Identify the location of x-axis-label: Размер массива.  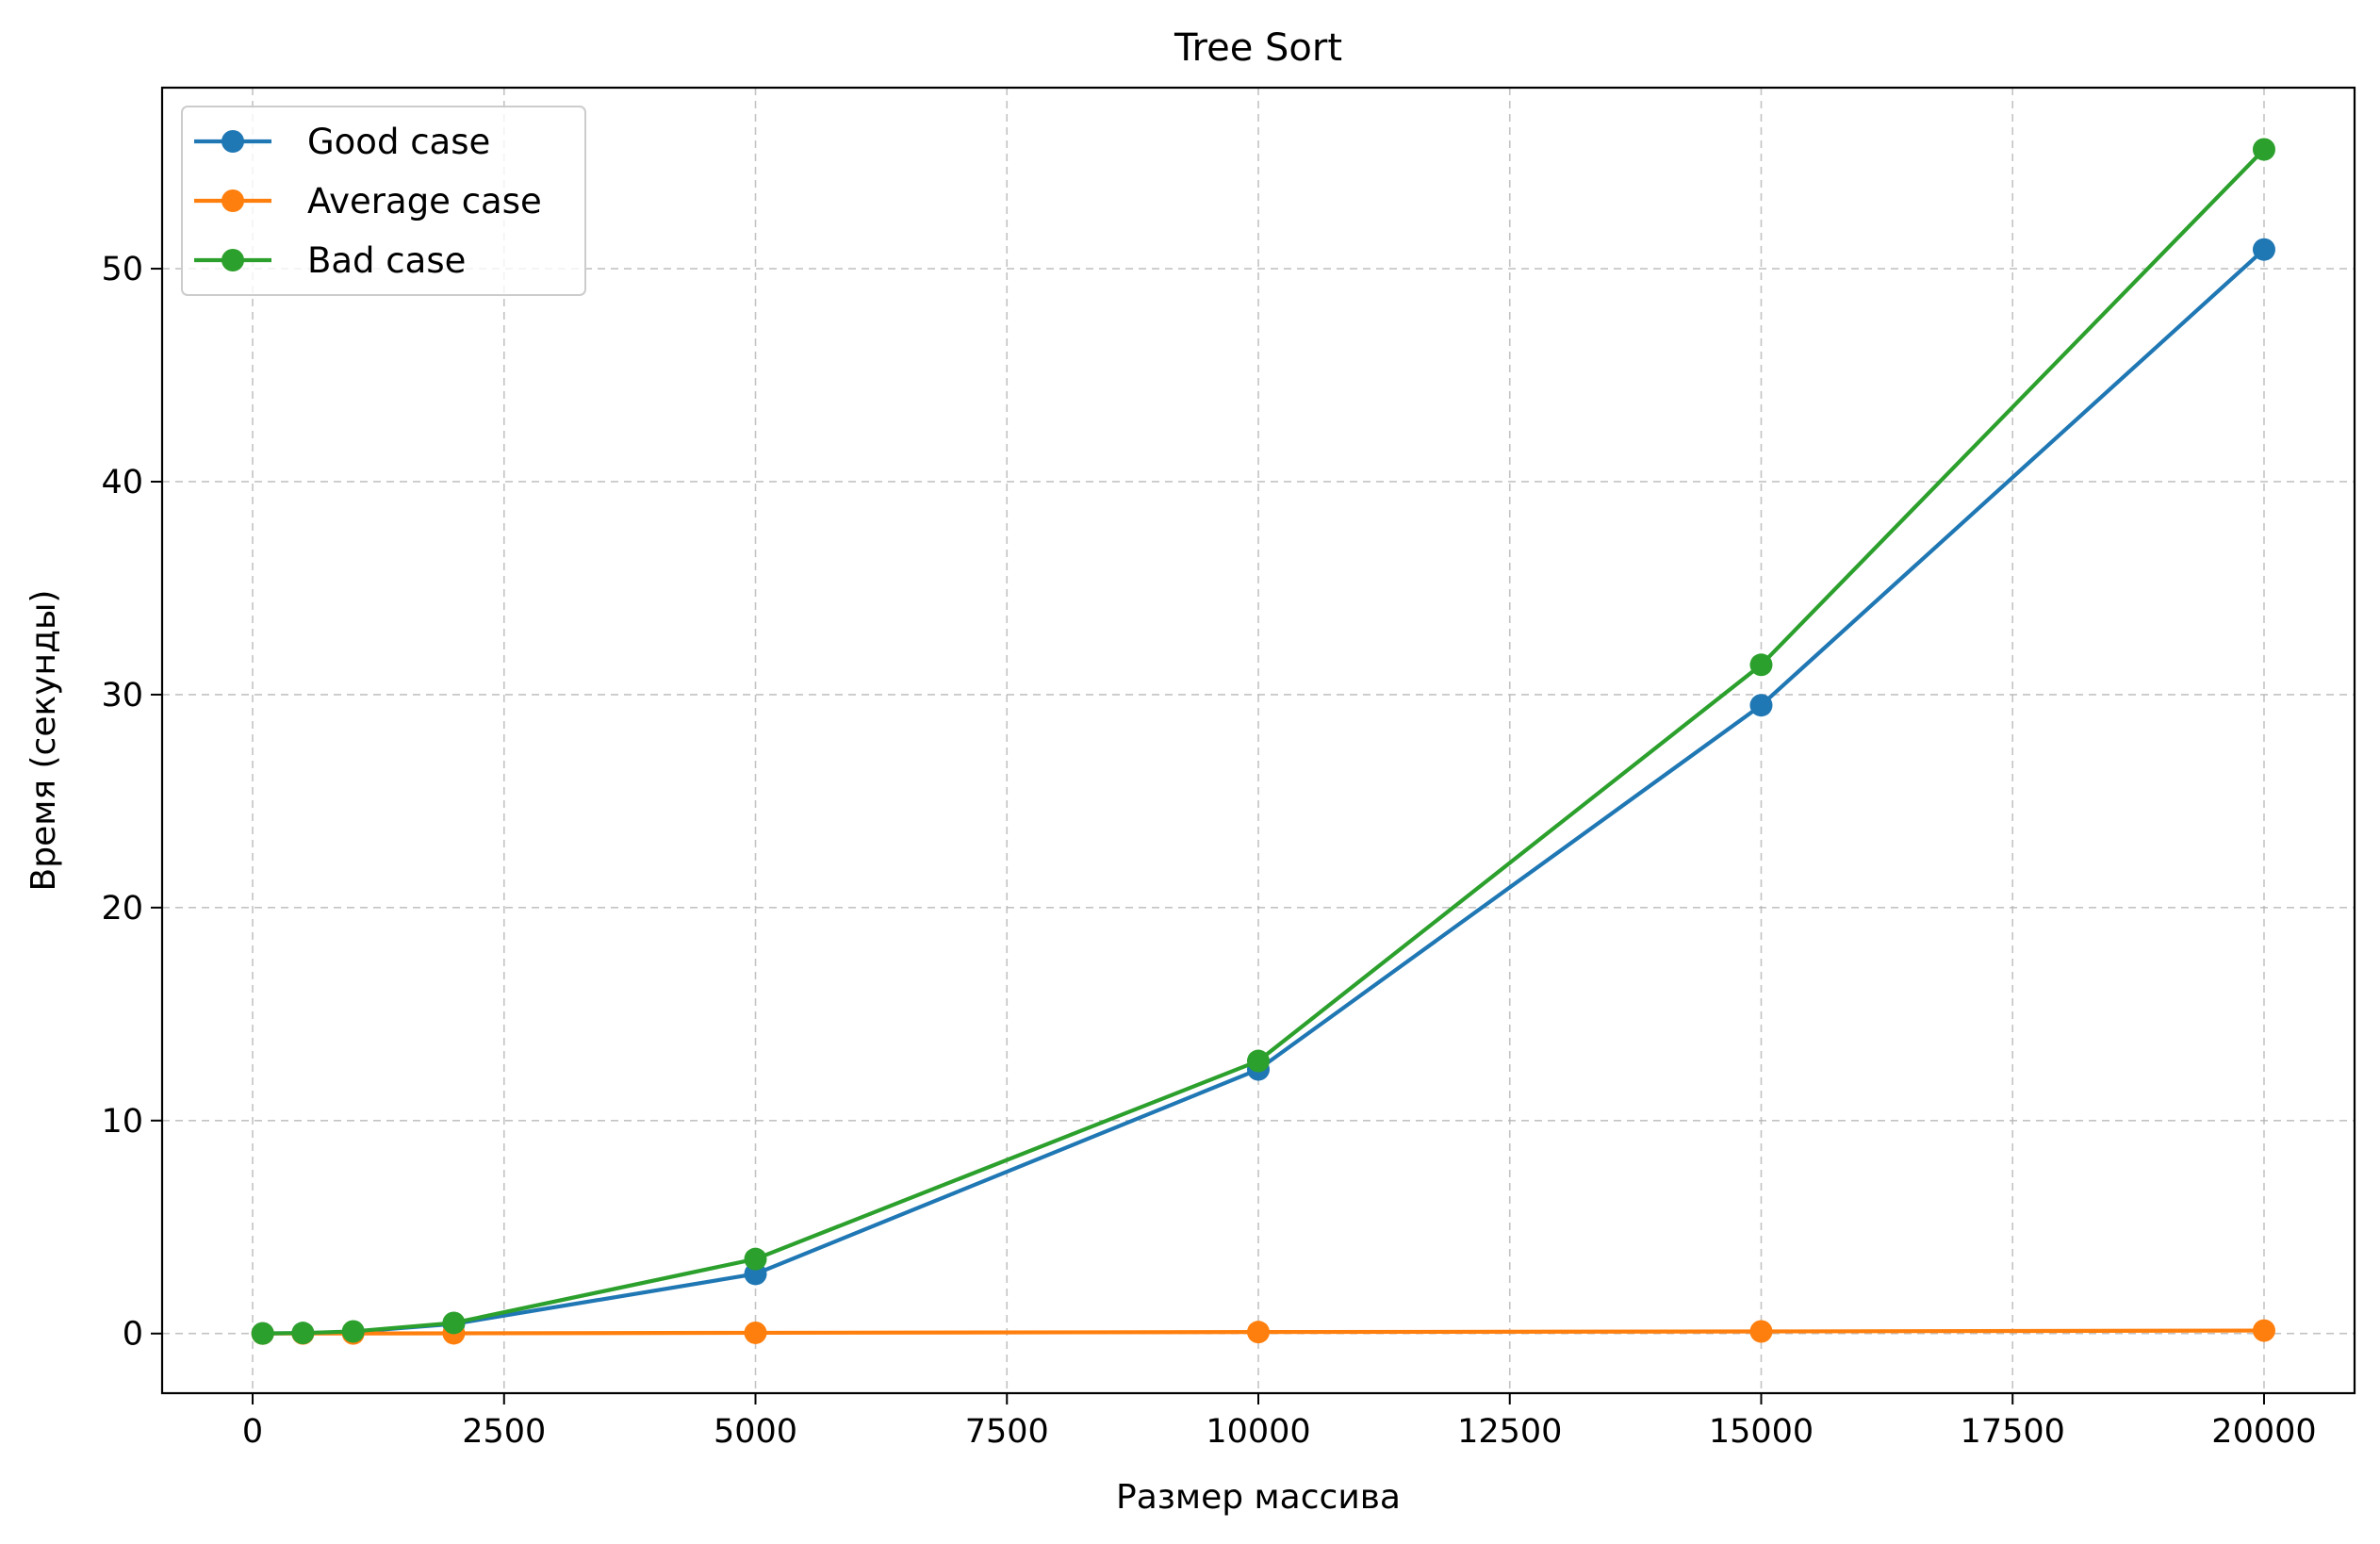
(1258, 1497).